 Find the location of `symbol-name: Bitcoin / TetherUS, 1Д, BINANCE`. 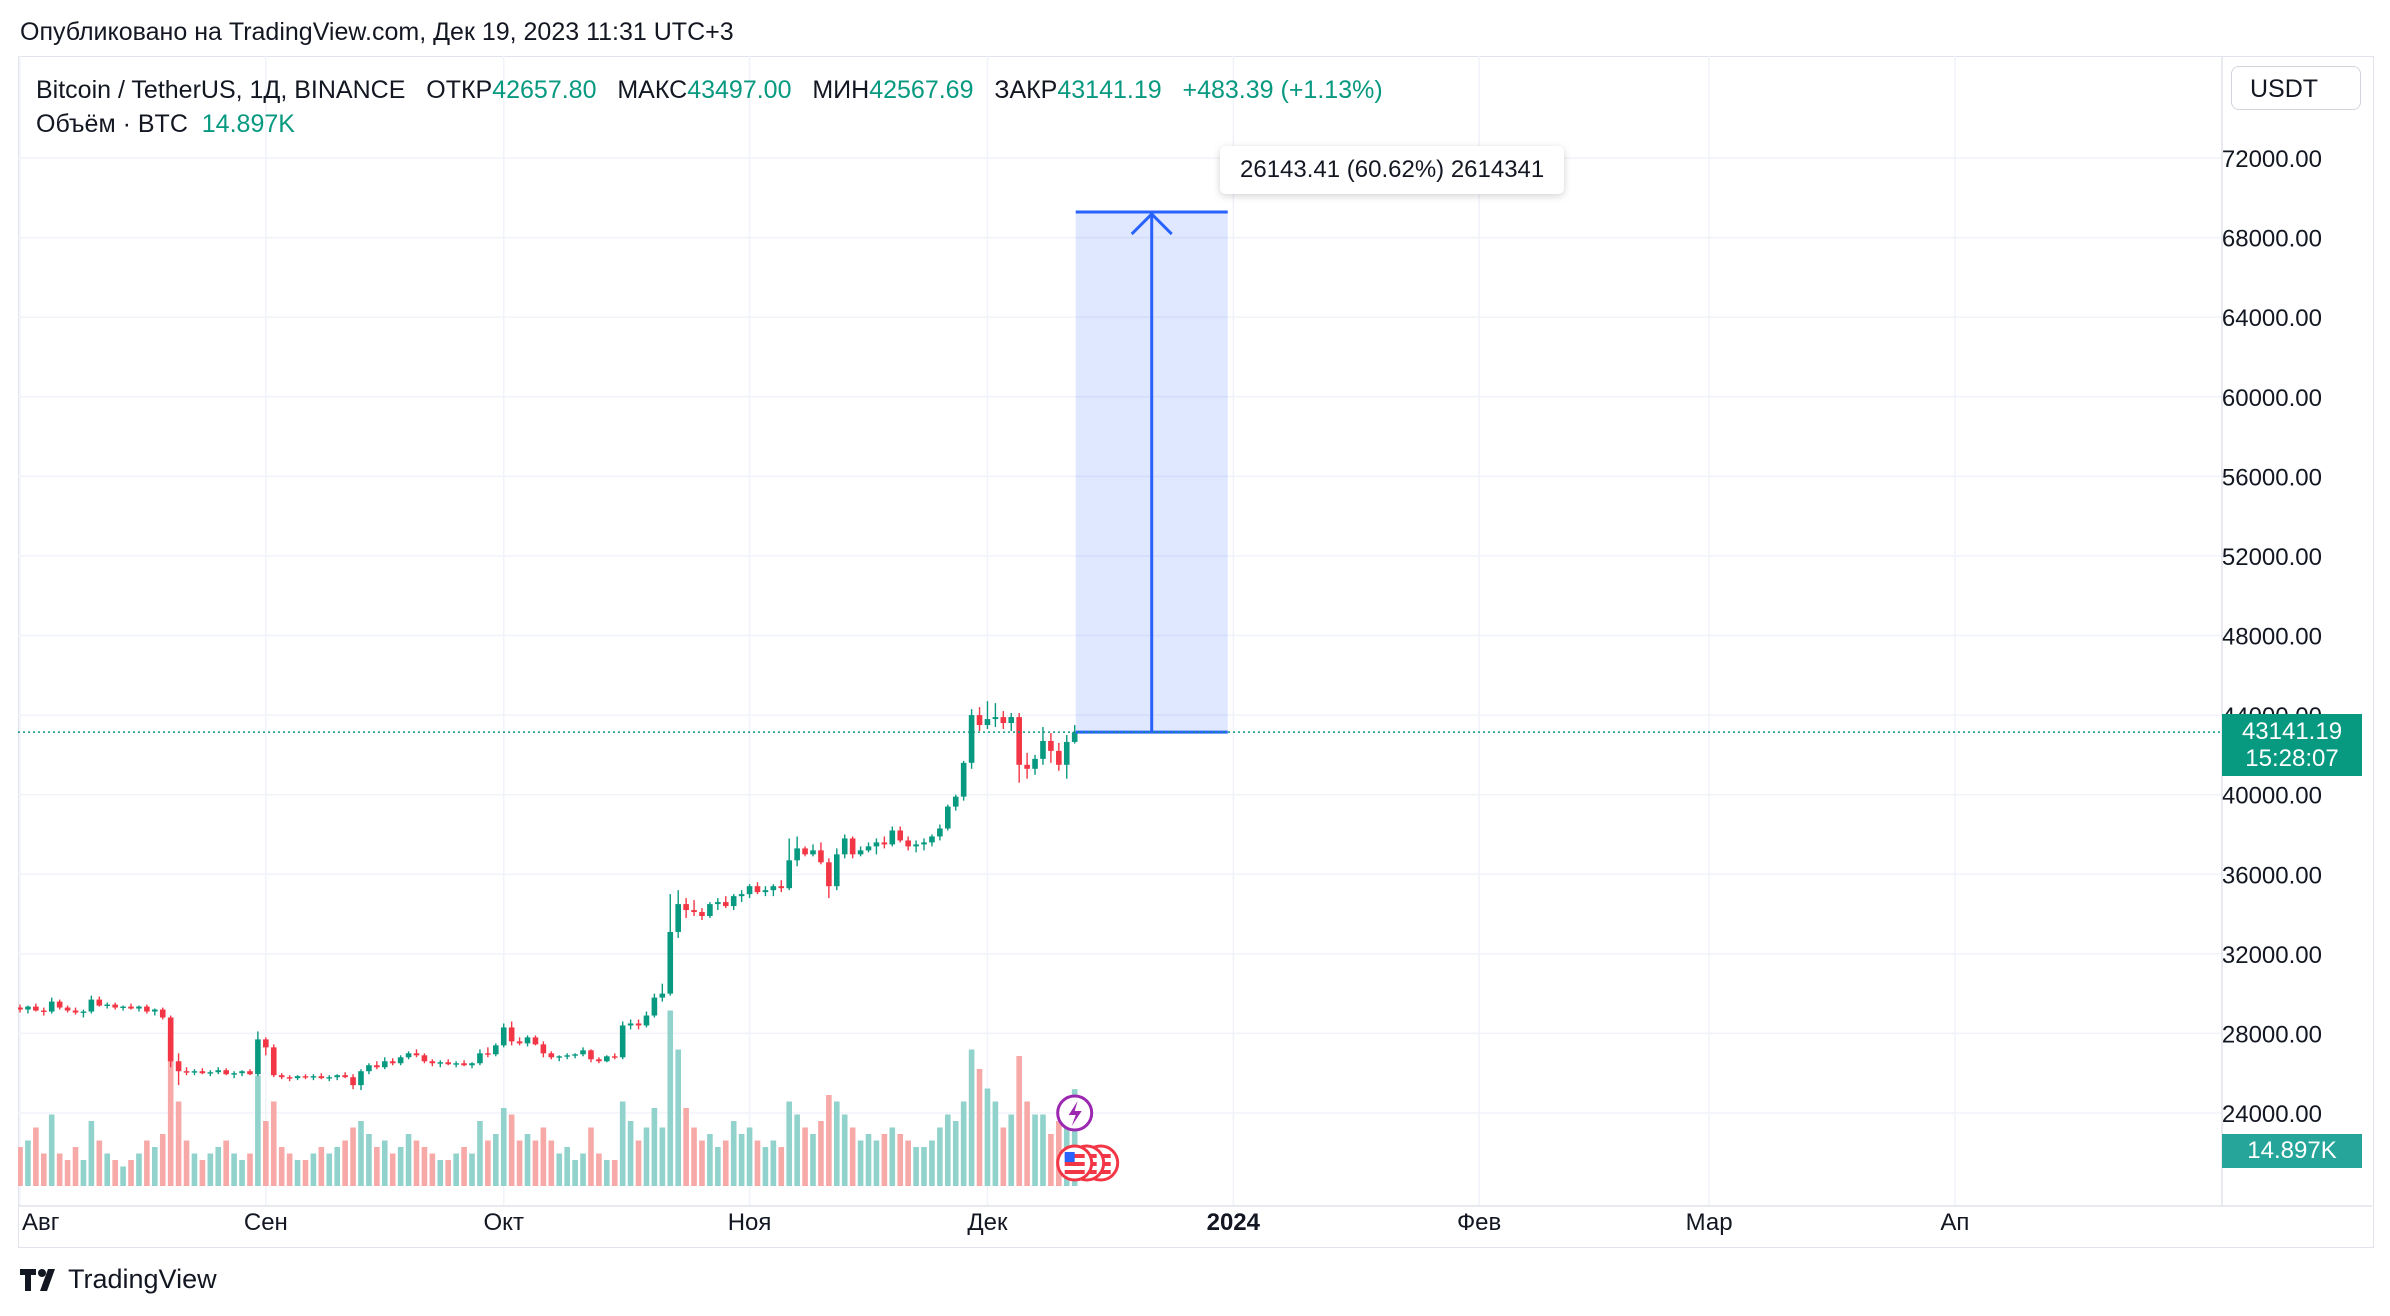

symbol-name: Bitcoin / TetherUS, 1Д, BINANCE is located at coordinates (221, 90).